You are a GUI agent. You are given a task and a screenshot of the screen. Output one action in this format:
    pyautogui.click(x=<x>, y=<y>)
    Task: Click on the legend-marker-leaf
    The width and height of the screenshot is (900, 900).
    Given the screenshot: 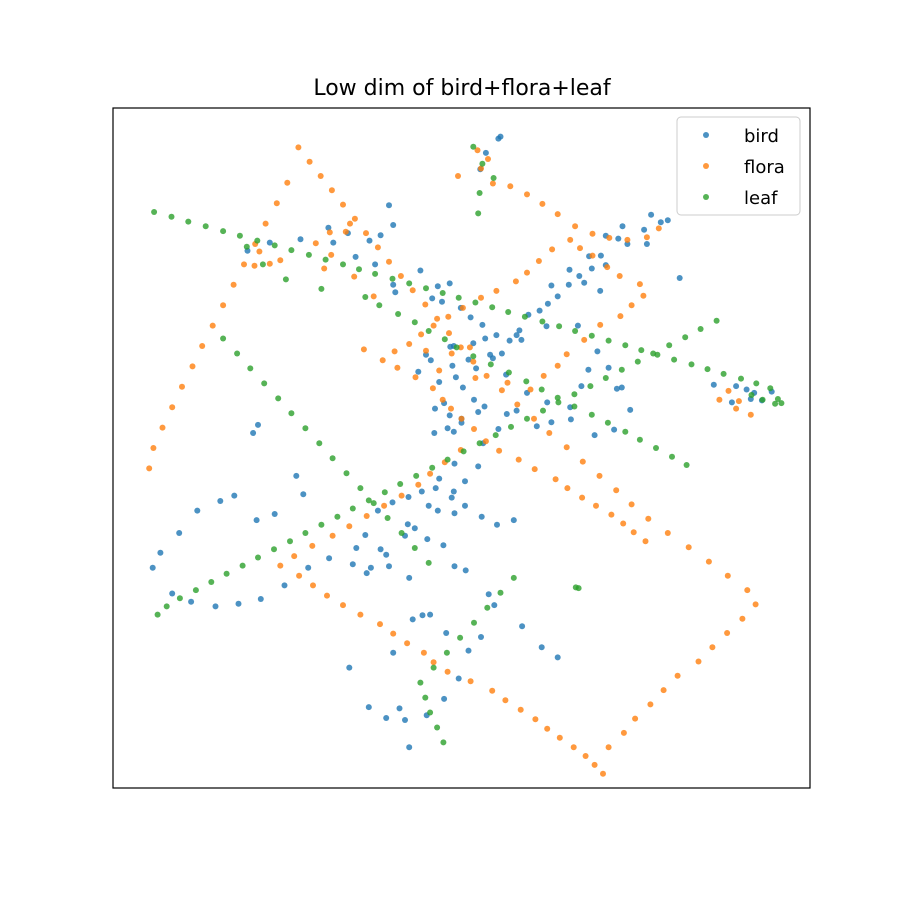 What is the action you would take?
    pyautogui.click(x=706, y=197)
    